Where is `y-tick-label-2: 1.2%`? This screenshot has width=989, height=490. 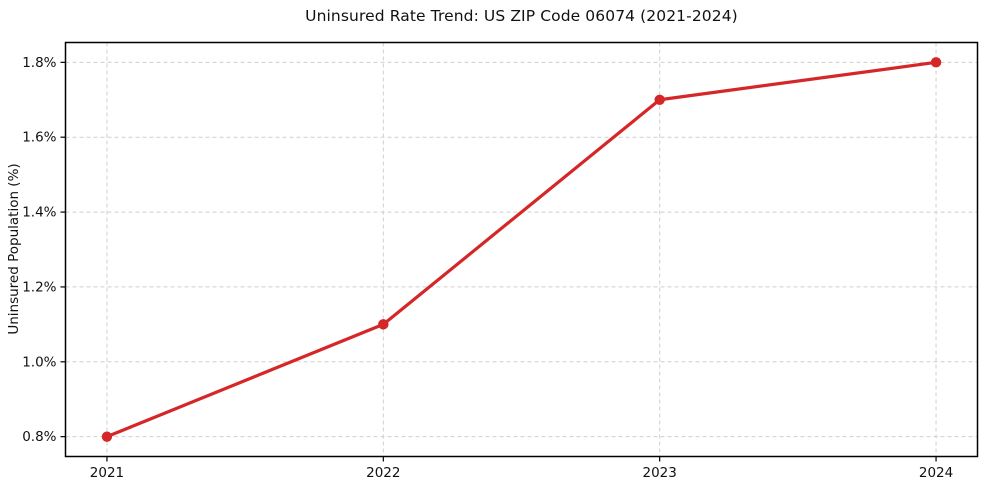
y-tick-label-2: 1.2% is located at coordinates (39, 287).